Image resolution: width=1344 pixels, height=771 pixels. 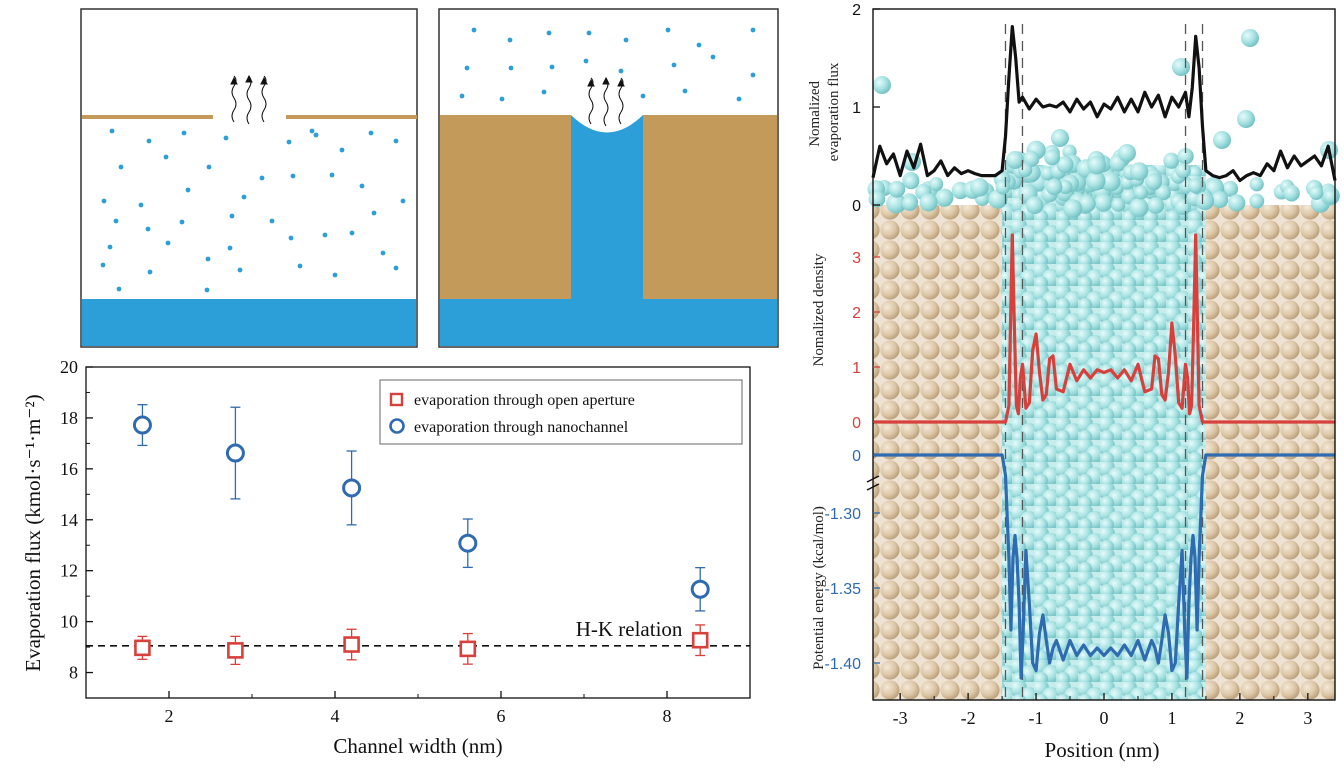 I want to click on evaporation-arrows-icon, so click(x=606, y=101).